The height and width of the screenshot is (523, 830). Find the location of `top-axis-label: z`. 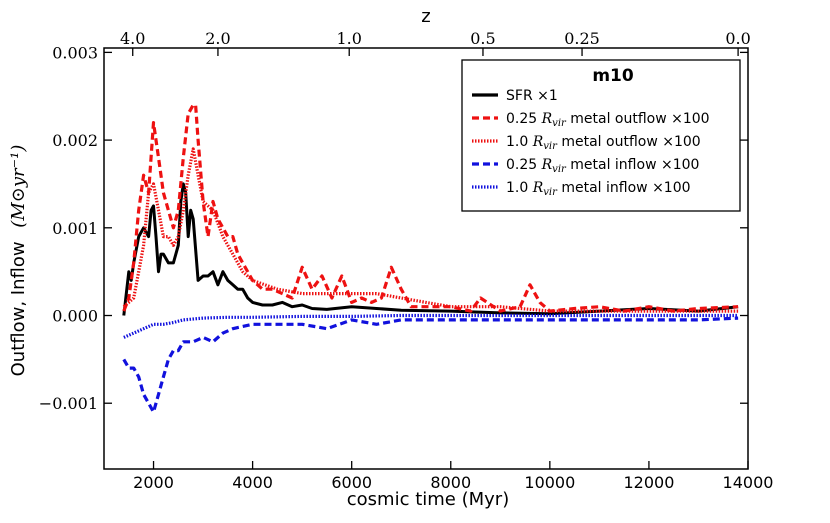

top-axis-label: z is located at coordinates (425, 16).